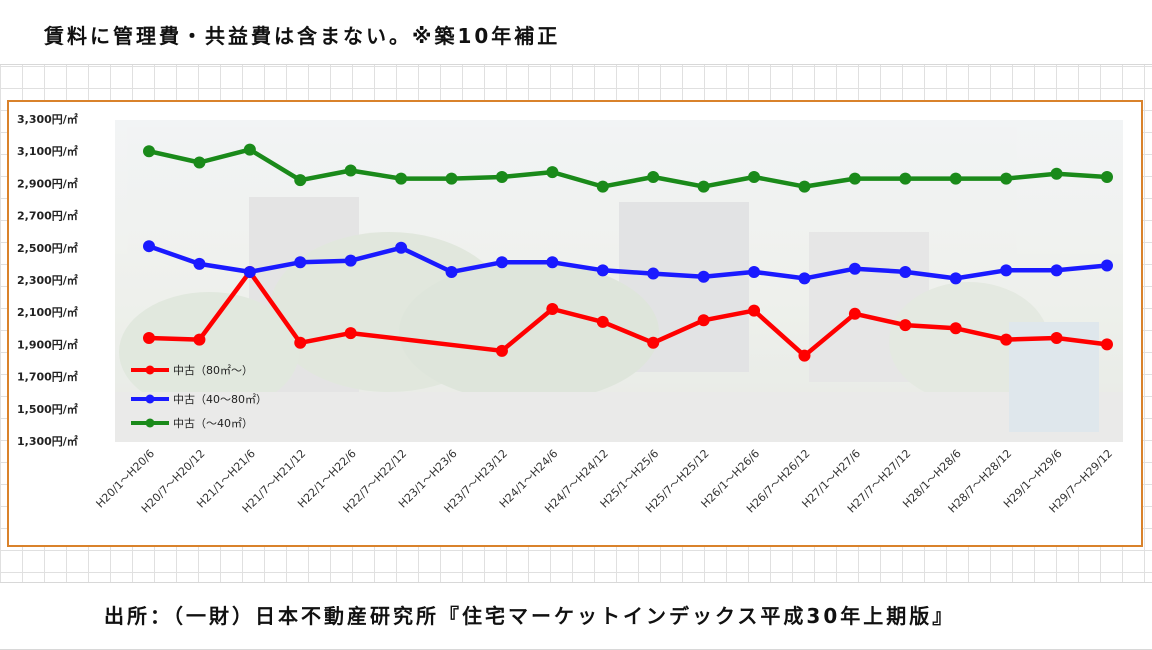 The height and width of the screenshot is (650, 1152). I want to click on legend-label: 中古（～40㎡）, so click(213, 423).